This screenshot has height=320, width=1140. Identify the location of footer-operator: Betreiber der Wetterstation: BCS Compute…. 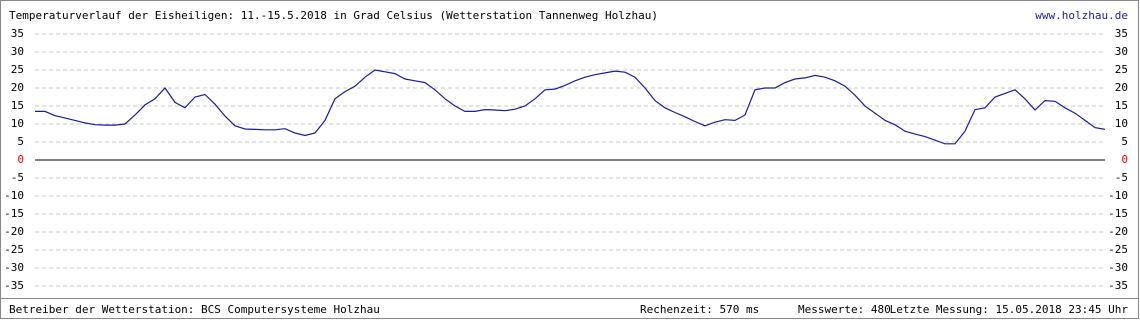
(194, 309).